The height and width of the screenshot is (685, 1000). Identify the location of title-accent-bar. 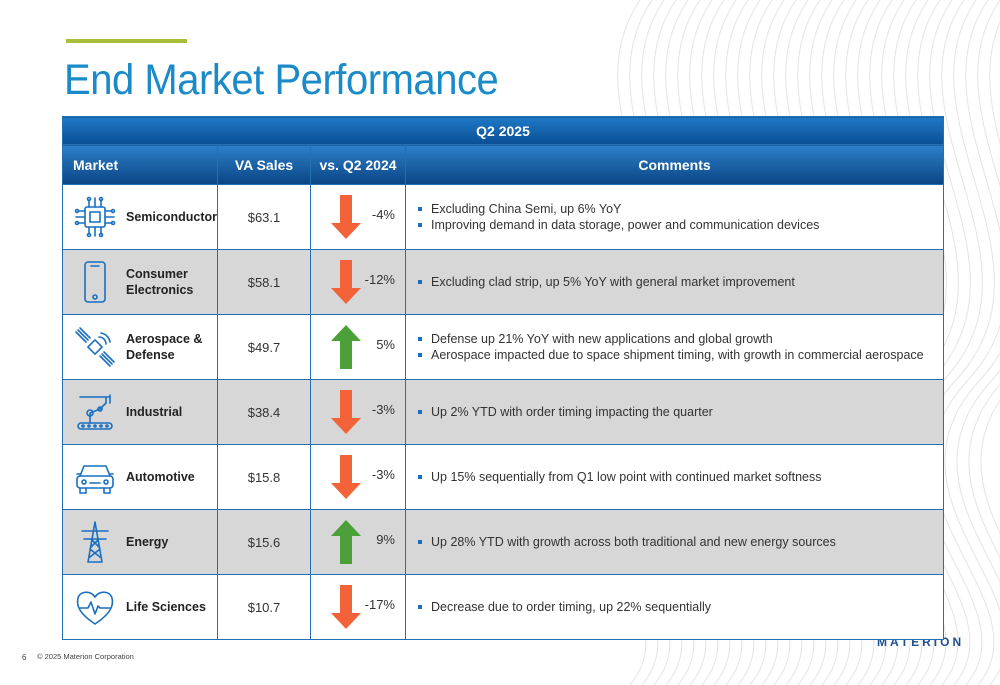
(126, 41).